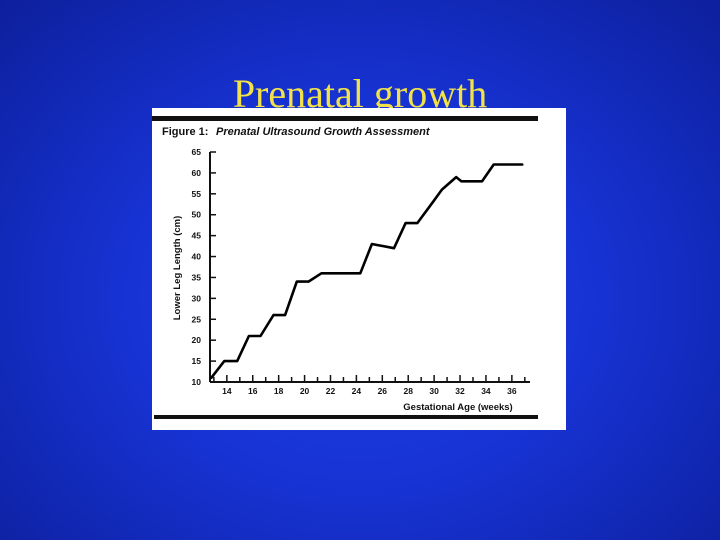  What do you see at coordinates (346, 417) in the screenshot?
I see `figure-bottom-rule` at bounding box center [346, 417].